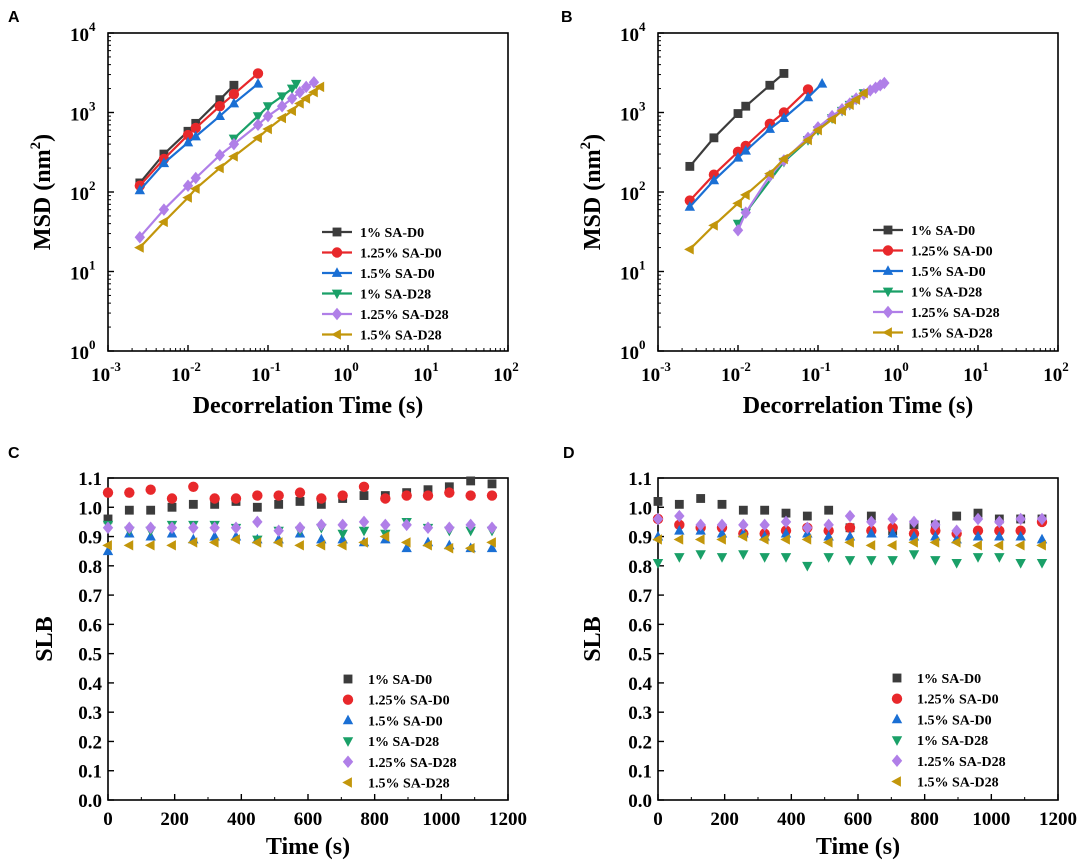 The height and width of the screenshot is (866, 1084). What do you see at coordinates (640, 625) in the screenshot?
I see `y-tick-label: 0.6` at bounding box center [640, 625].